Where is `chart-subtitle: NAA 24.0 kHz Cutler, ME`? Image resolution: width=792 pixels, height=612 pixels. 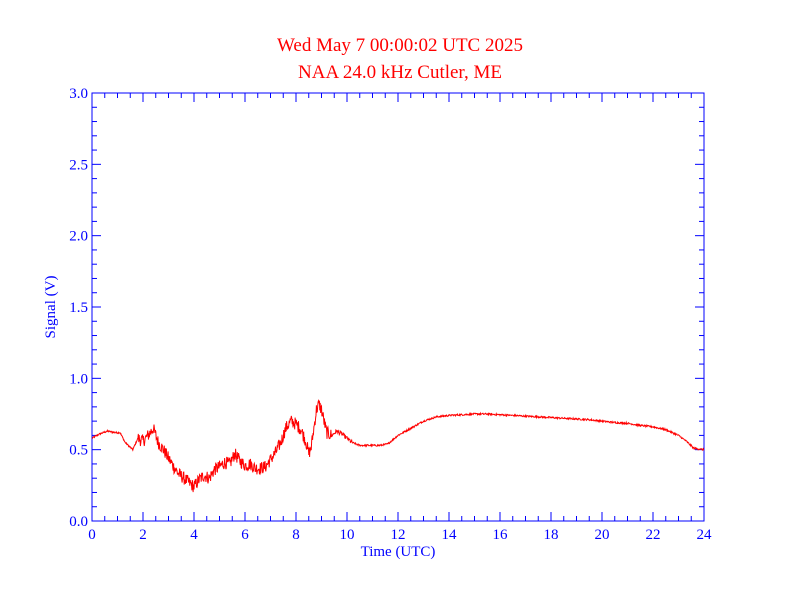 chart-subtitle: NAA 24.0 kHz Cutler, ME is located at coordinates (400, 72).